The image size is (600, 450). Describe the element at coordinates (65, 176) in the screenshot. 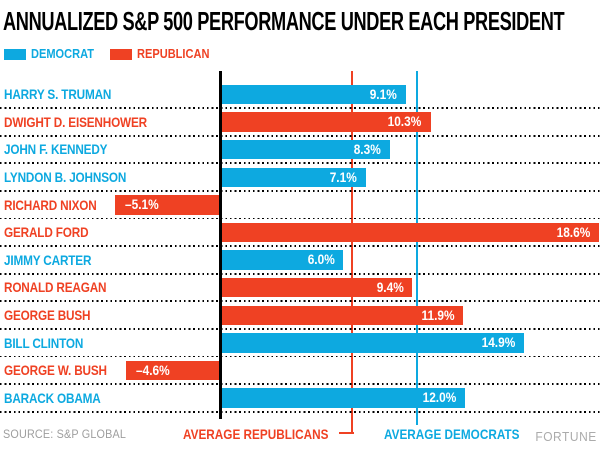

I see `president-label: LYNDON B. JOHNSON` at that location.